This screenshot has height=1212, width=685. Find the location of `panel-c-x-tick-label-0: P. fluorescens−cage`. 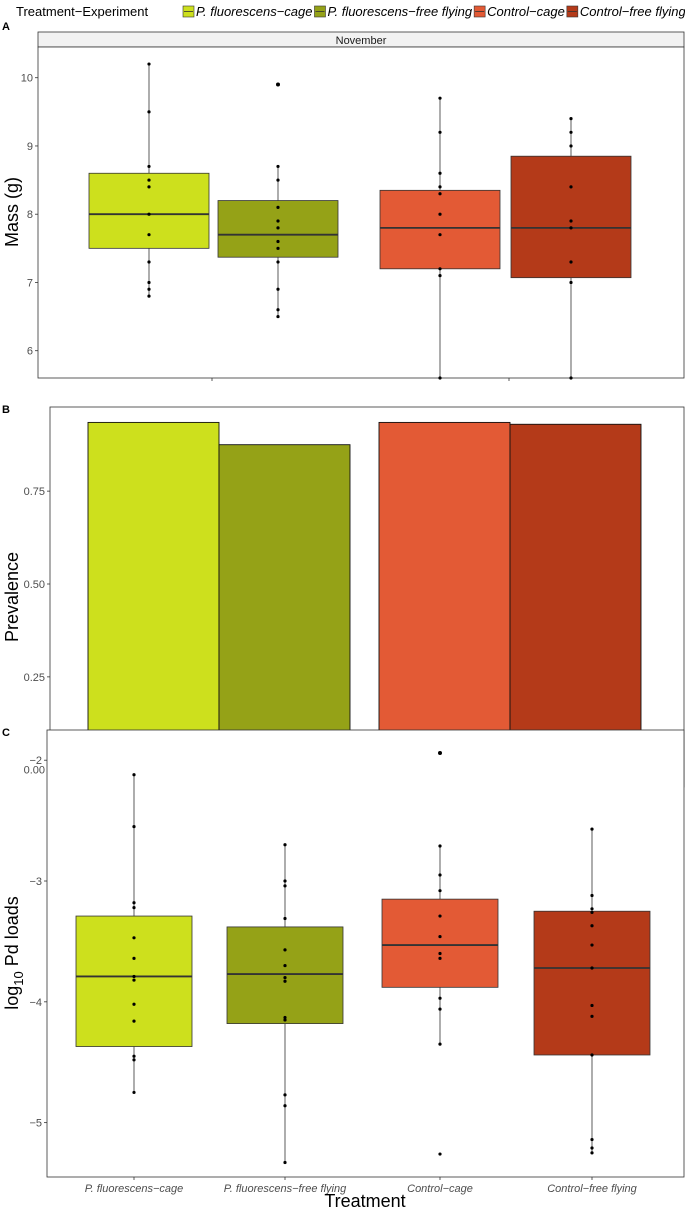

panel-c-x-tick-label-0: P. fluorescens−cage is located at coordinates (134, 1189).